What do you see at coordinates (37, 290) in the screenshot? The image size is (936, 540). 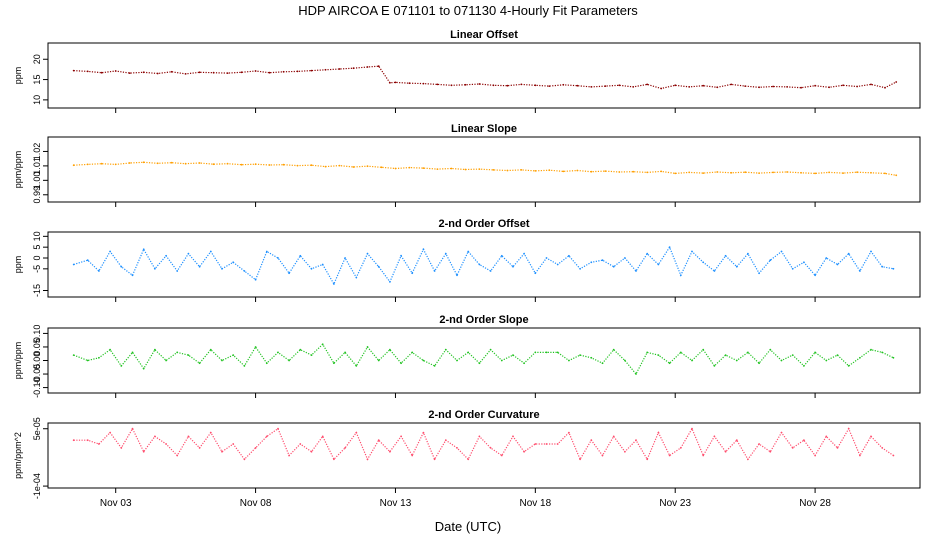 I see `y-tick-label: -15` at bounding box center [37, 290].